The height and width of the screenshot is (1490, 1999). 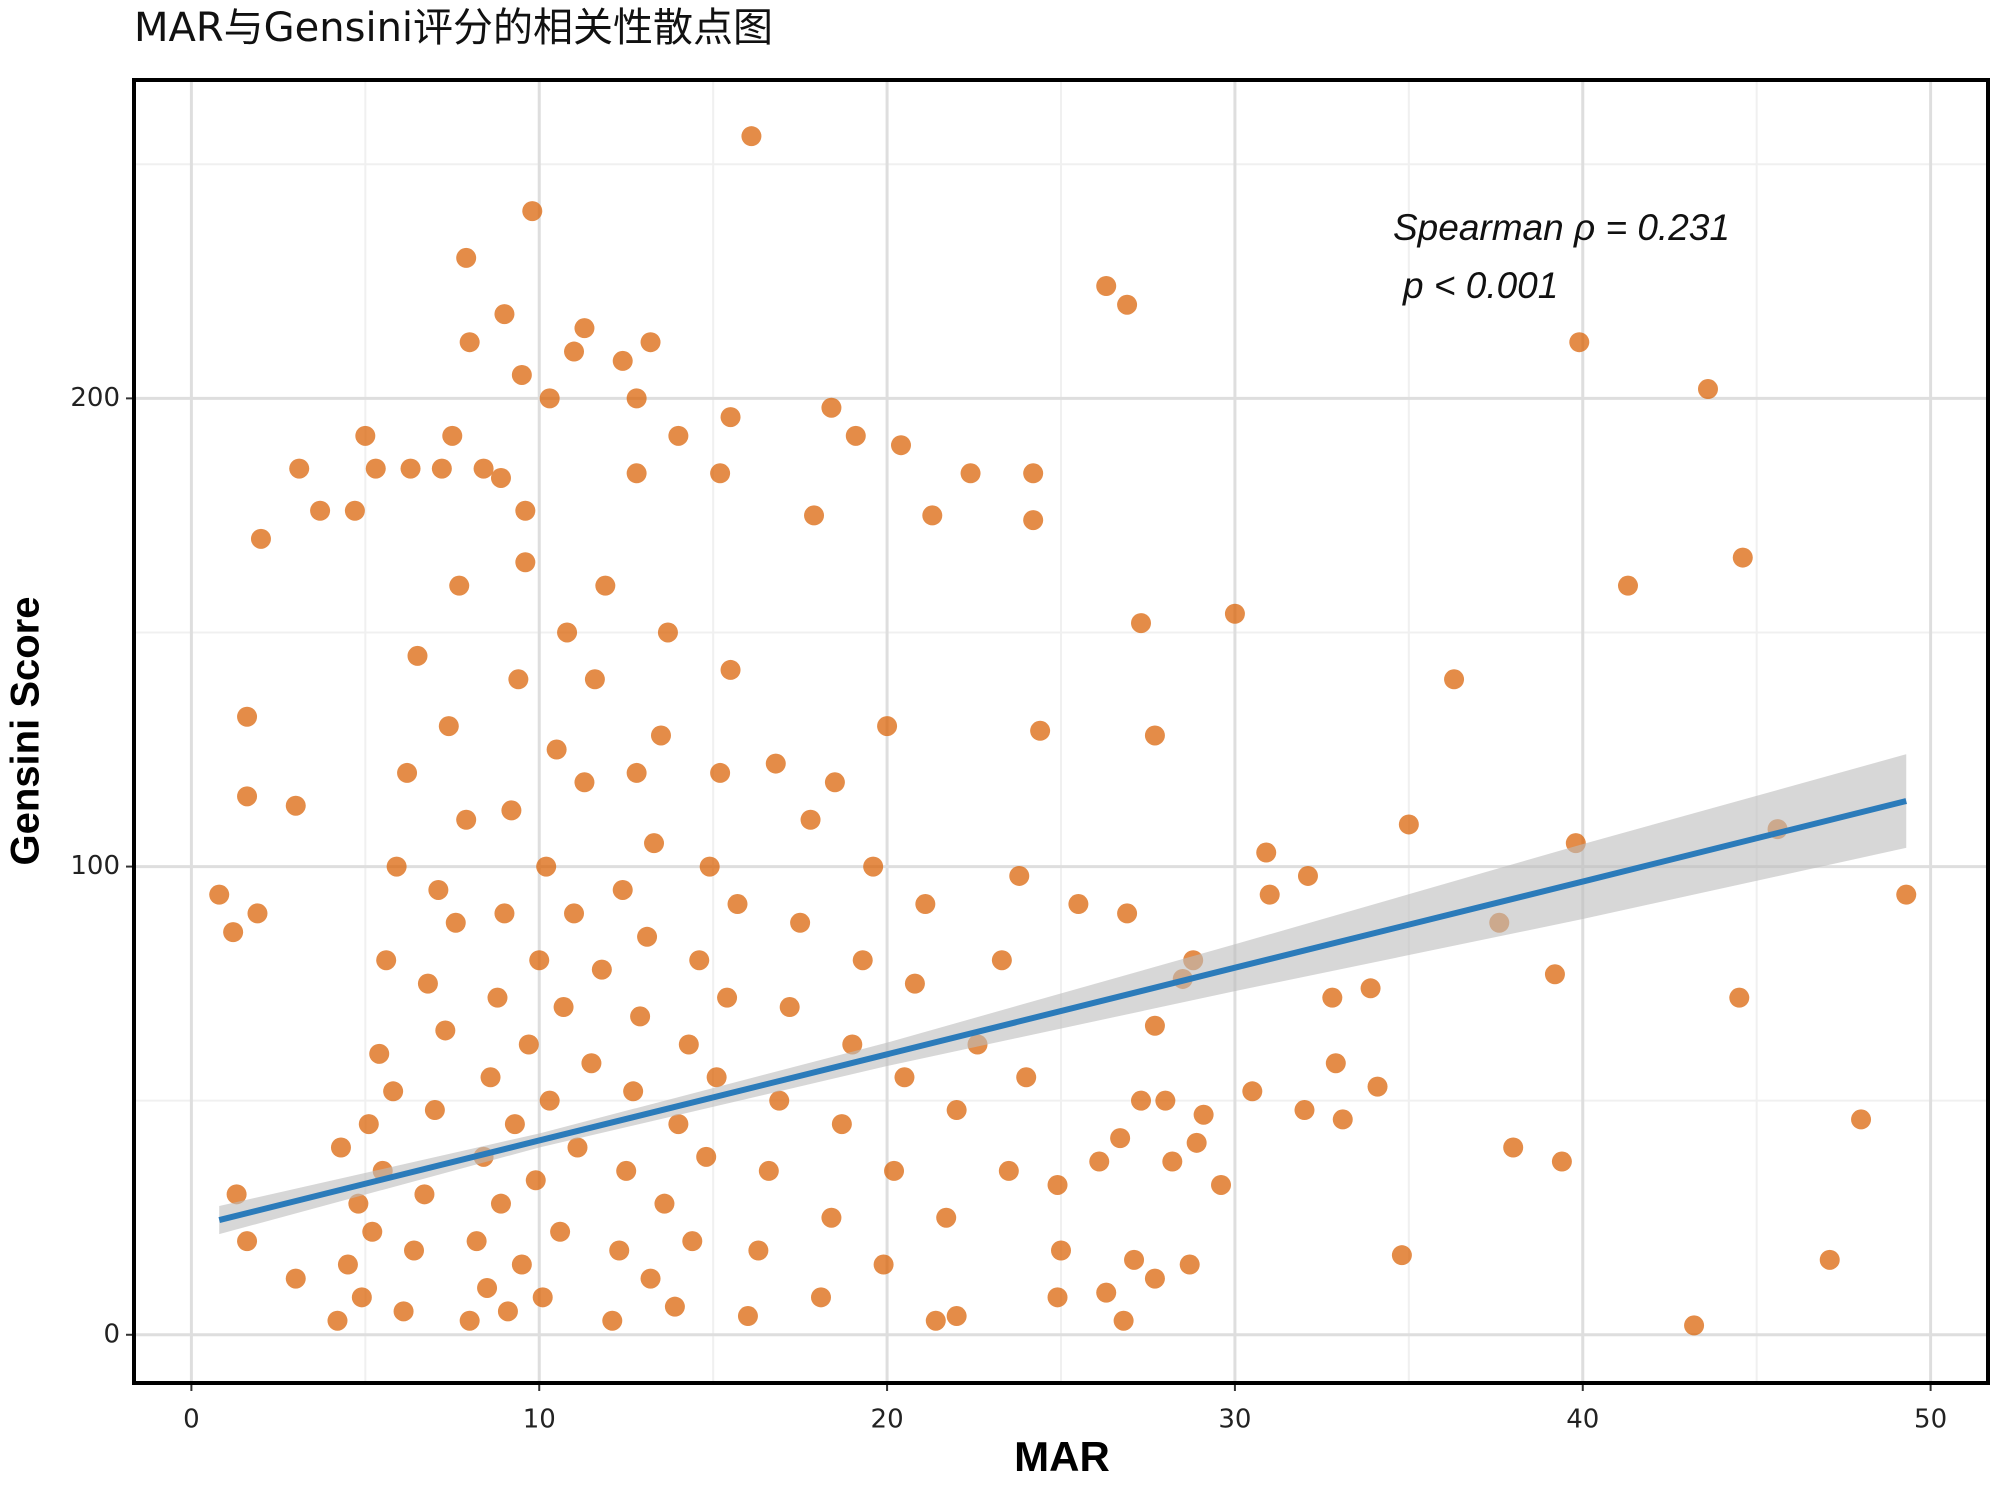 I want to click on x-tick-label: 20, so click(x=887, y=1420).